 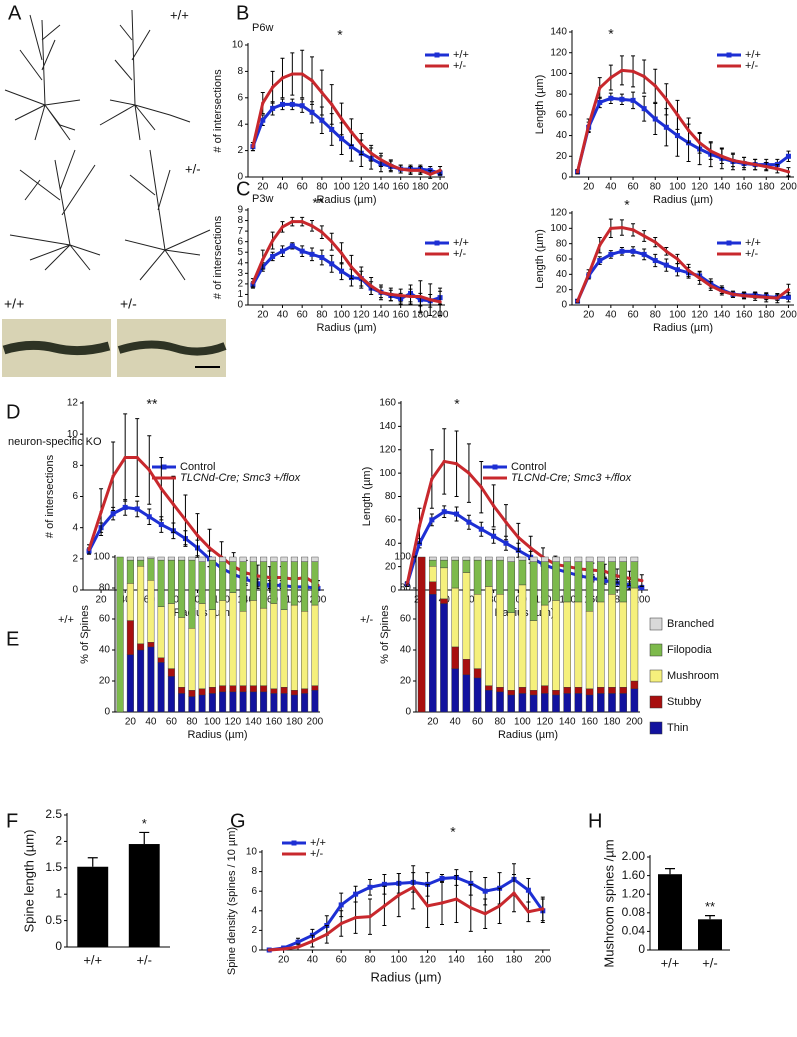 What do you see at coordinates (677, 728) in the screenshot?
I see `legend-label: Thin` at bounding box center [677, 728].